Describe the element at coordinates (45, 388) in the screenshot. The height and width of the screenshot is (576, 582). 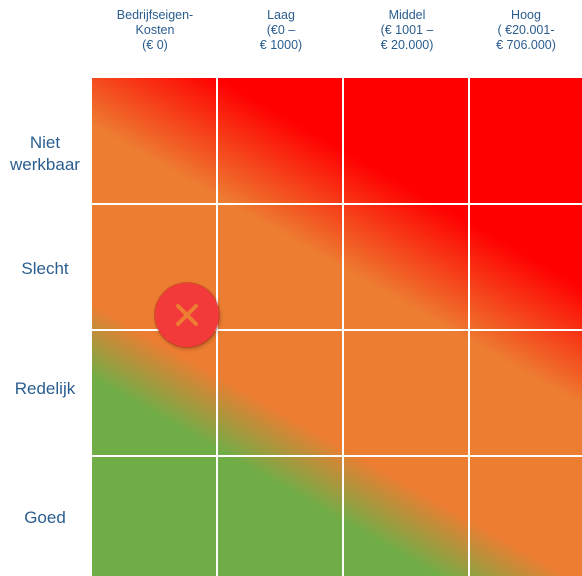
I see `row-header-redelijk: Redelijk` at that location.